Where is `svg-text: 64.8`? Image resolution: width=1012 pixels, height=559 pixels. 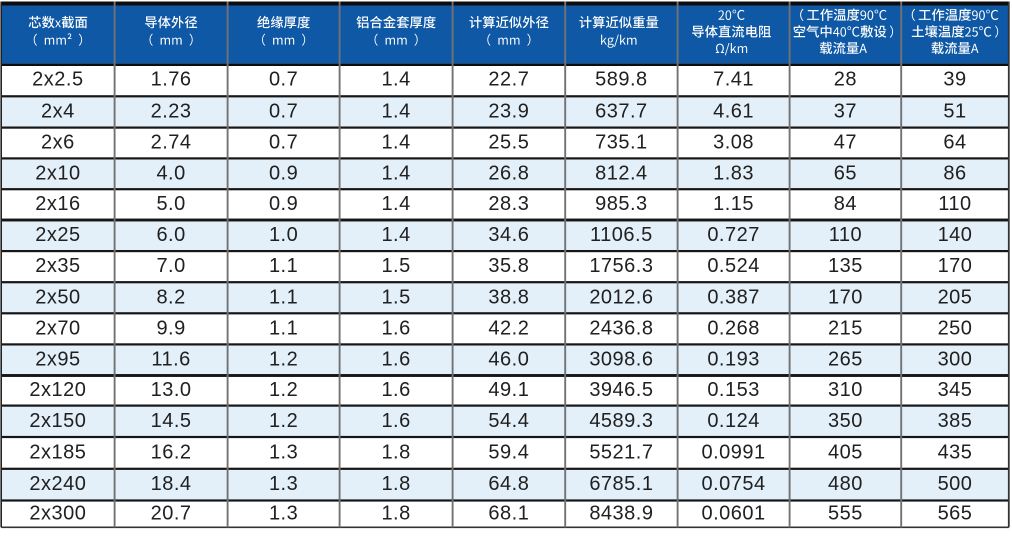 svg-text: 64.8 is located at coordinates (508, 484).